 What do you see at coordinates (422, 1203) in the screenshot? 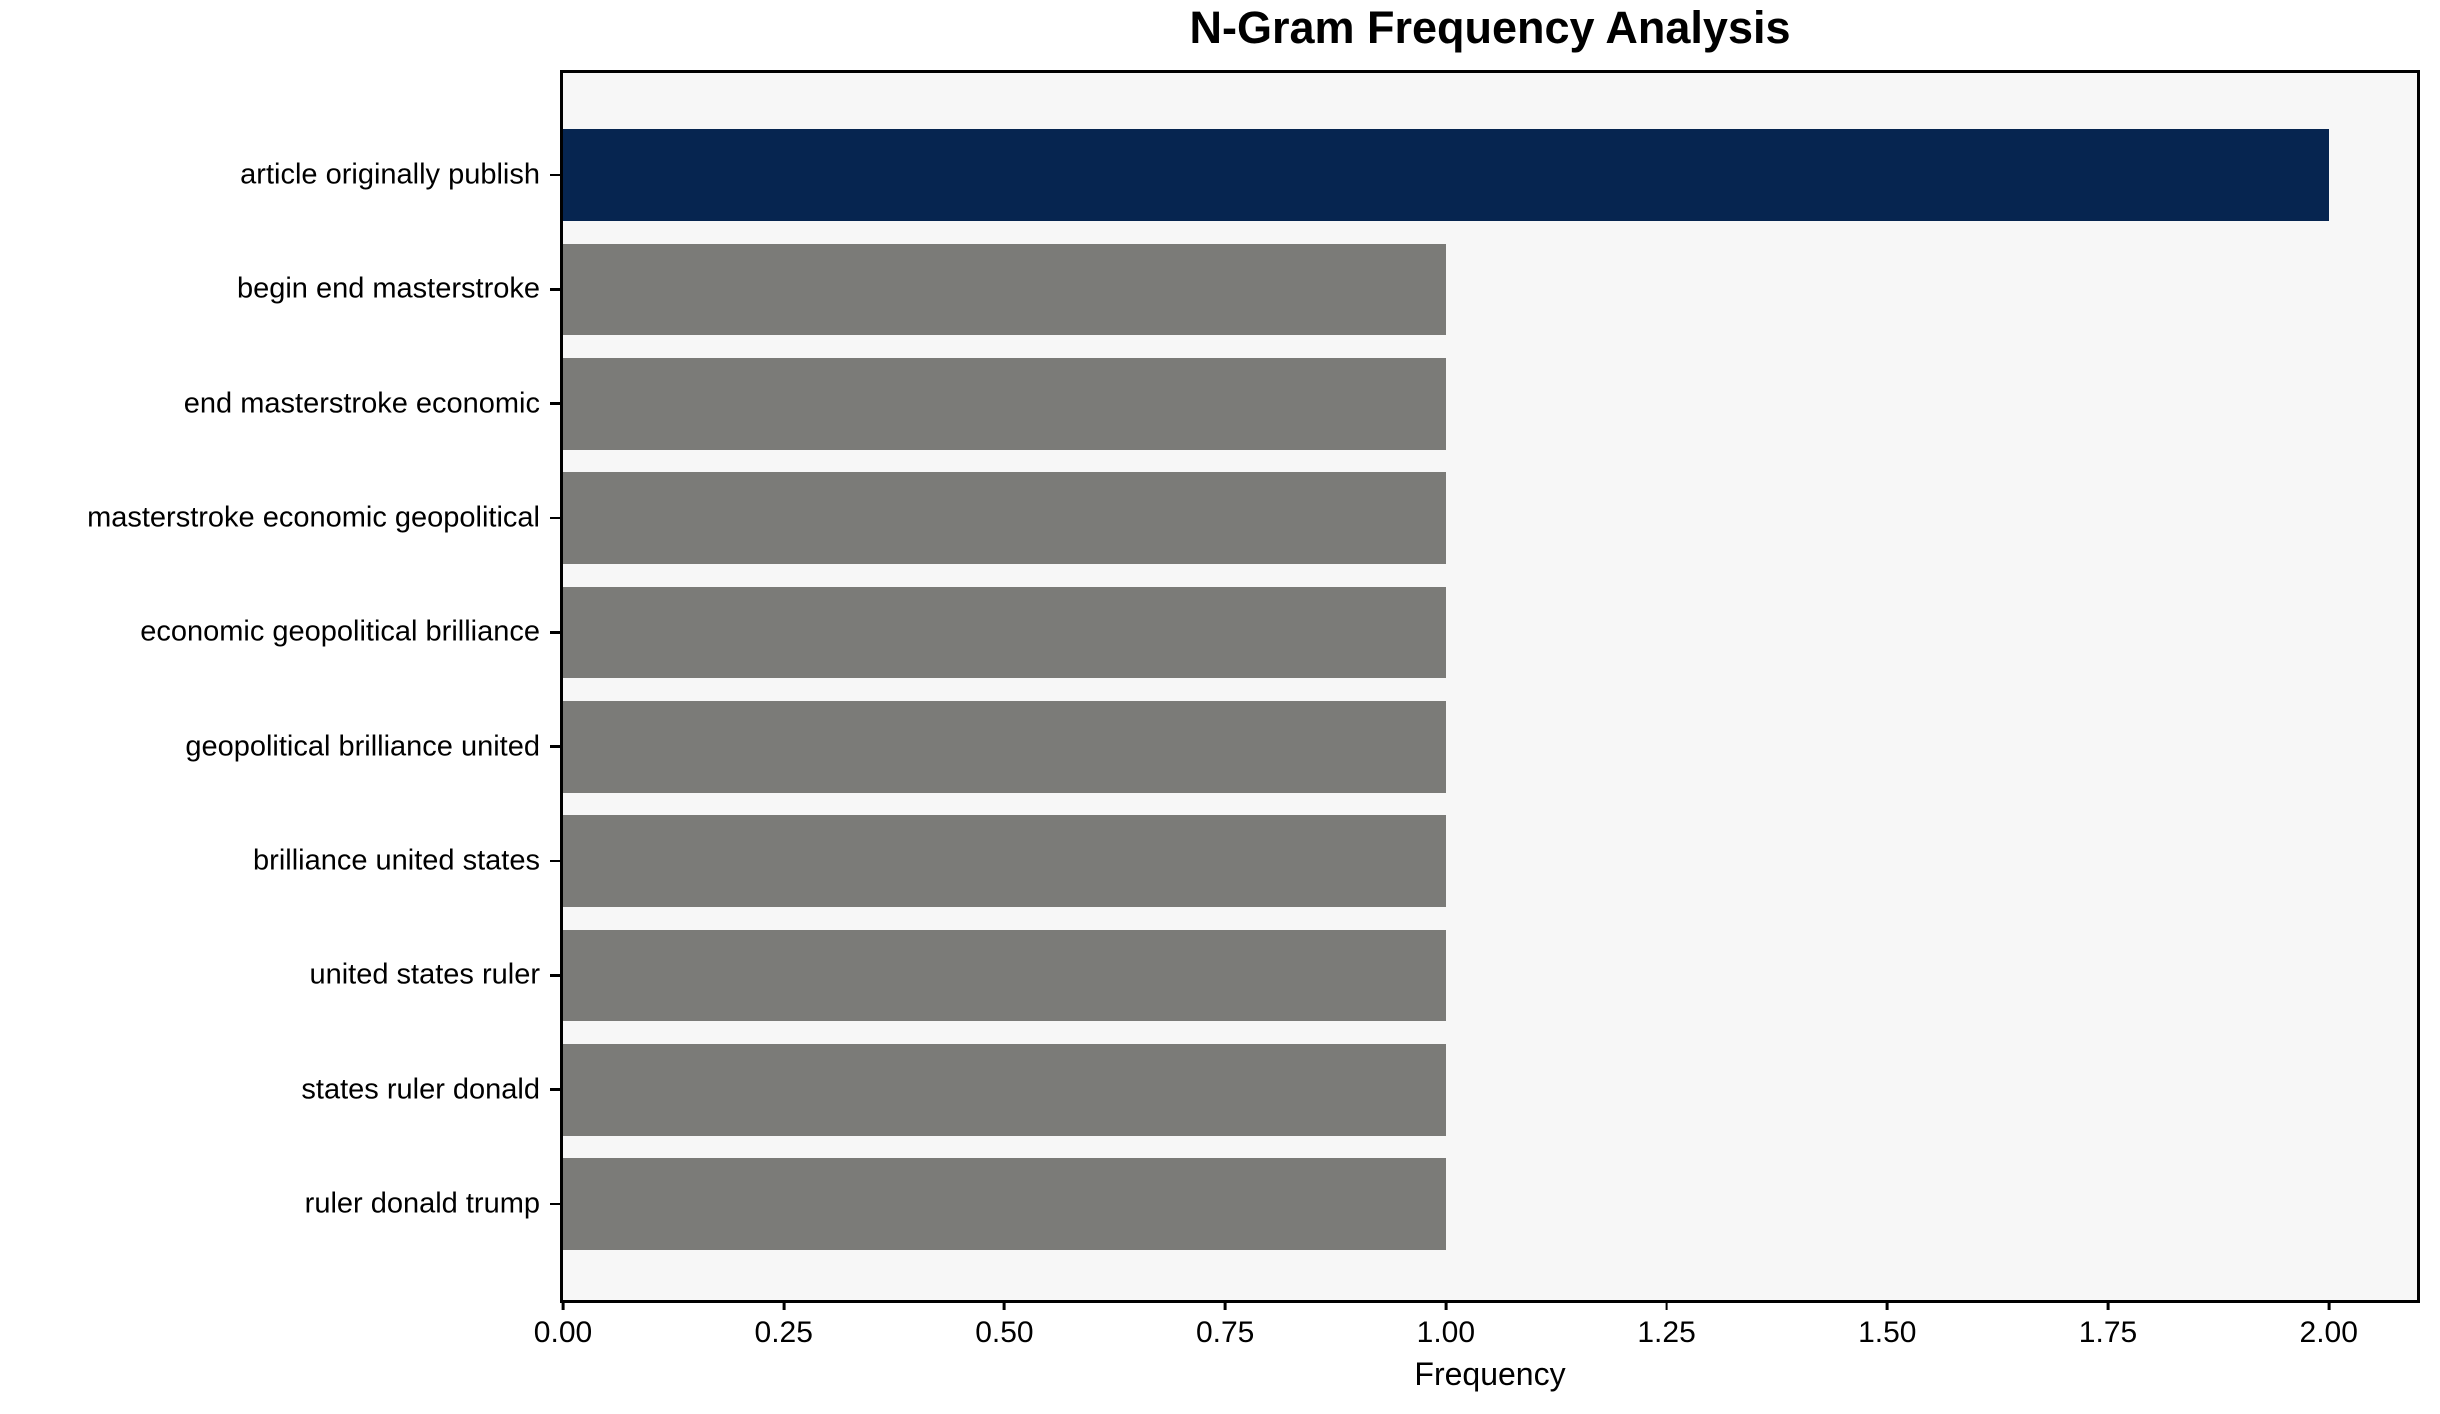
I see `y-axis-label: ruler donald trump` at bounding box center [422, 1203].